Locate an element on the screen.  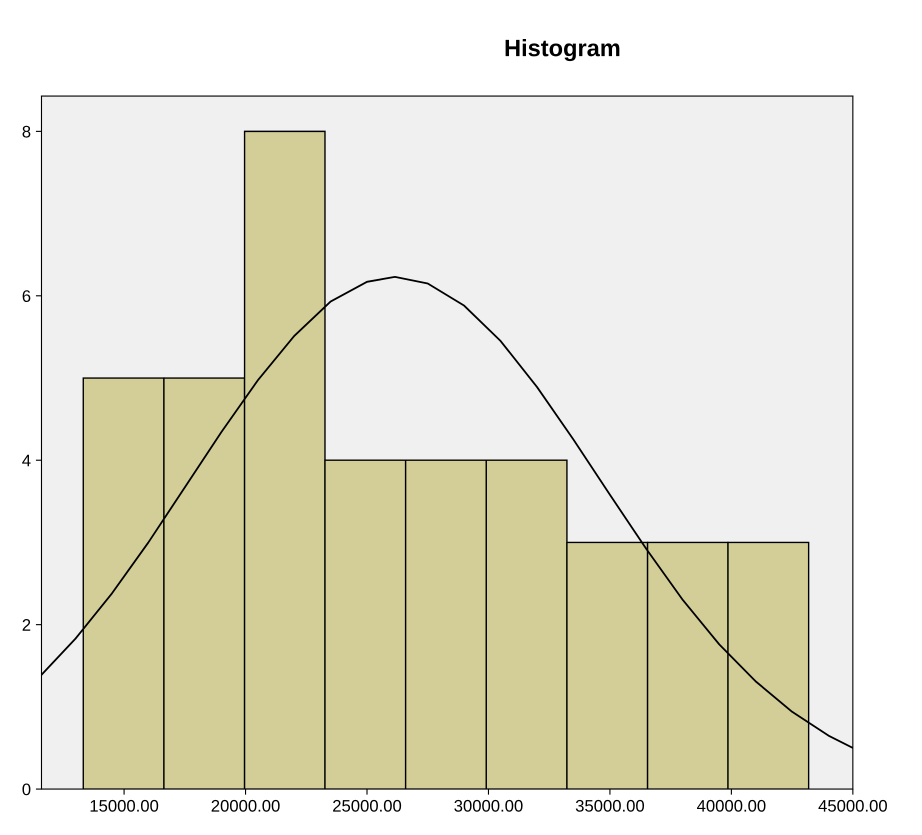
x-tick-label: 35000.00 is located at coordinates (610, 806).